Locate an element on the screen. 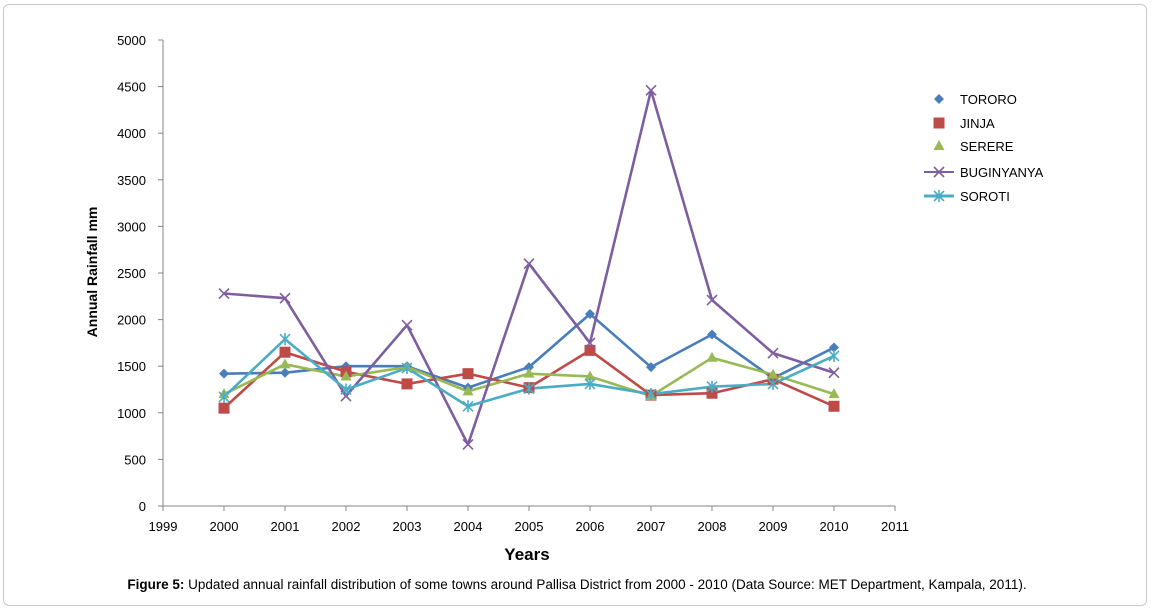 The image size is (1154, 615). y-tick-label: 0 is located at coordinates (142, 506).